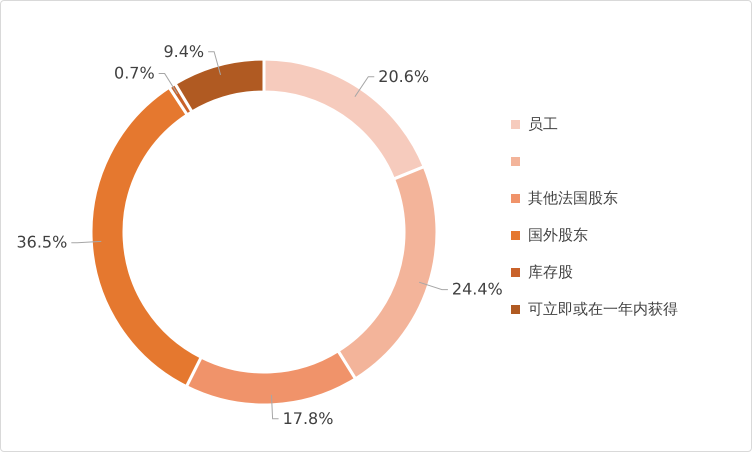  What do you see at coordinates (603, 309) in the screenshot?
I see `legend-label: 可立即或在一年内获得` at bounding box center [603, 309].